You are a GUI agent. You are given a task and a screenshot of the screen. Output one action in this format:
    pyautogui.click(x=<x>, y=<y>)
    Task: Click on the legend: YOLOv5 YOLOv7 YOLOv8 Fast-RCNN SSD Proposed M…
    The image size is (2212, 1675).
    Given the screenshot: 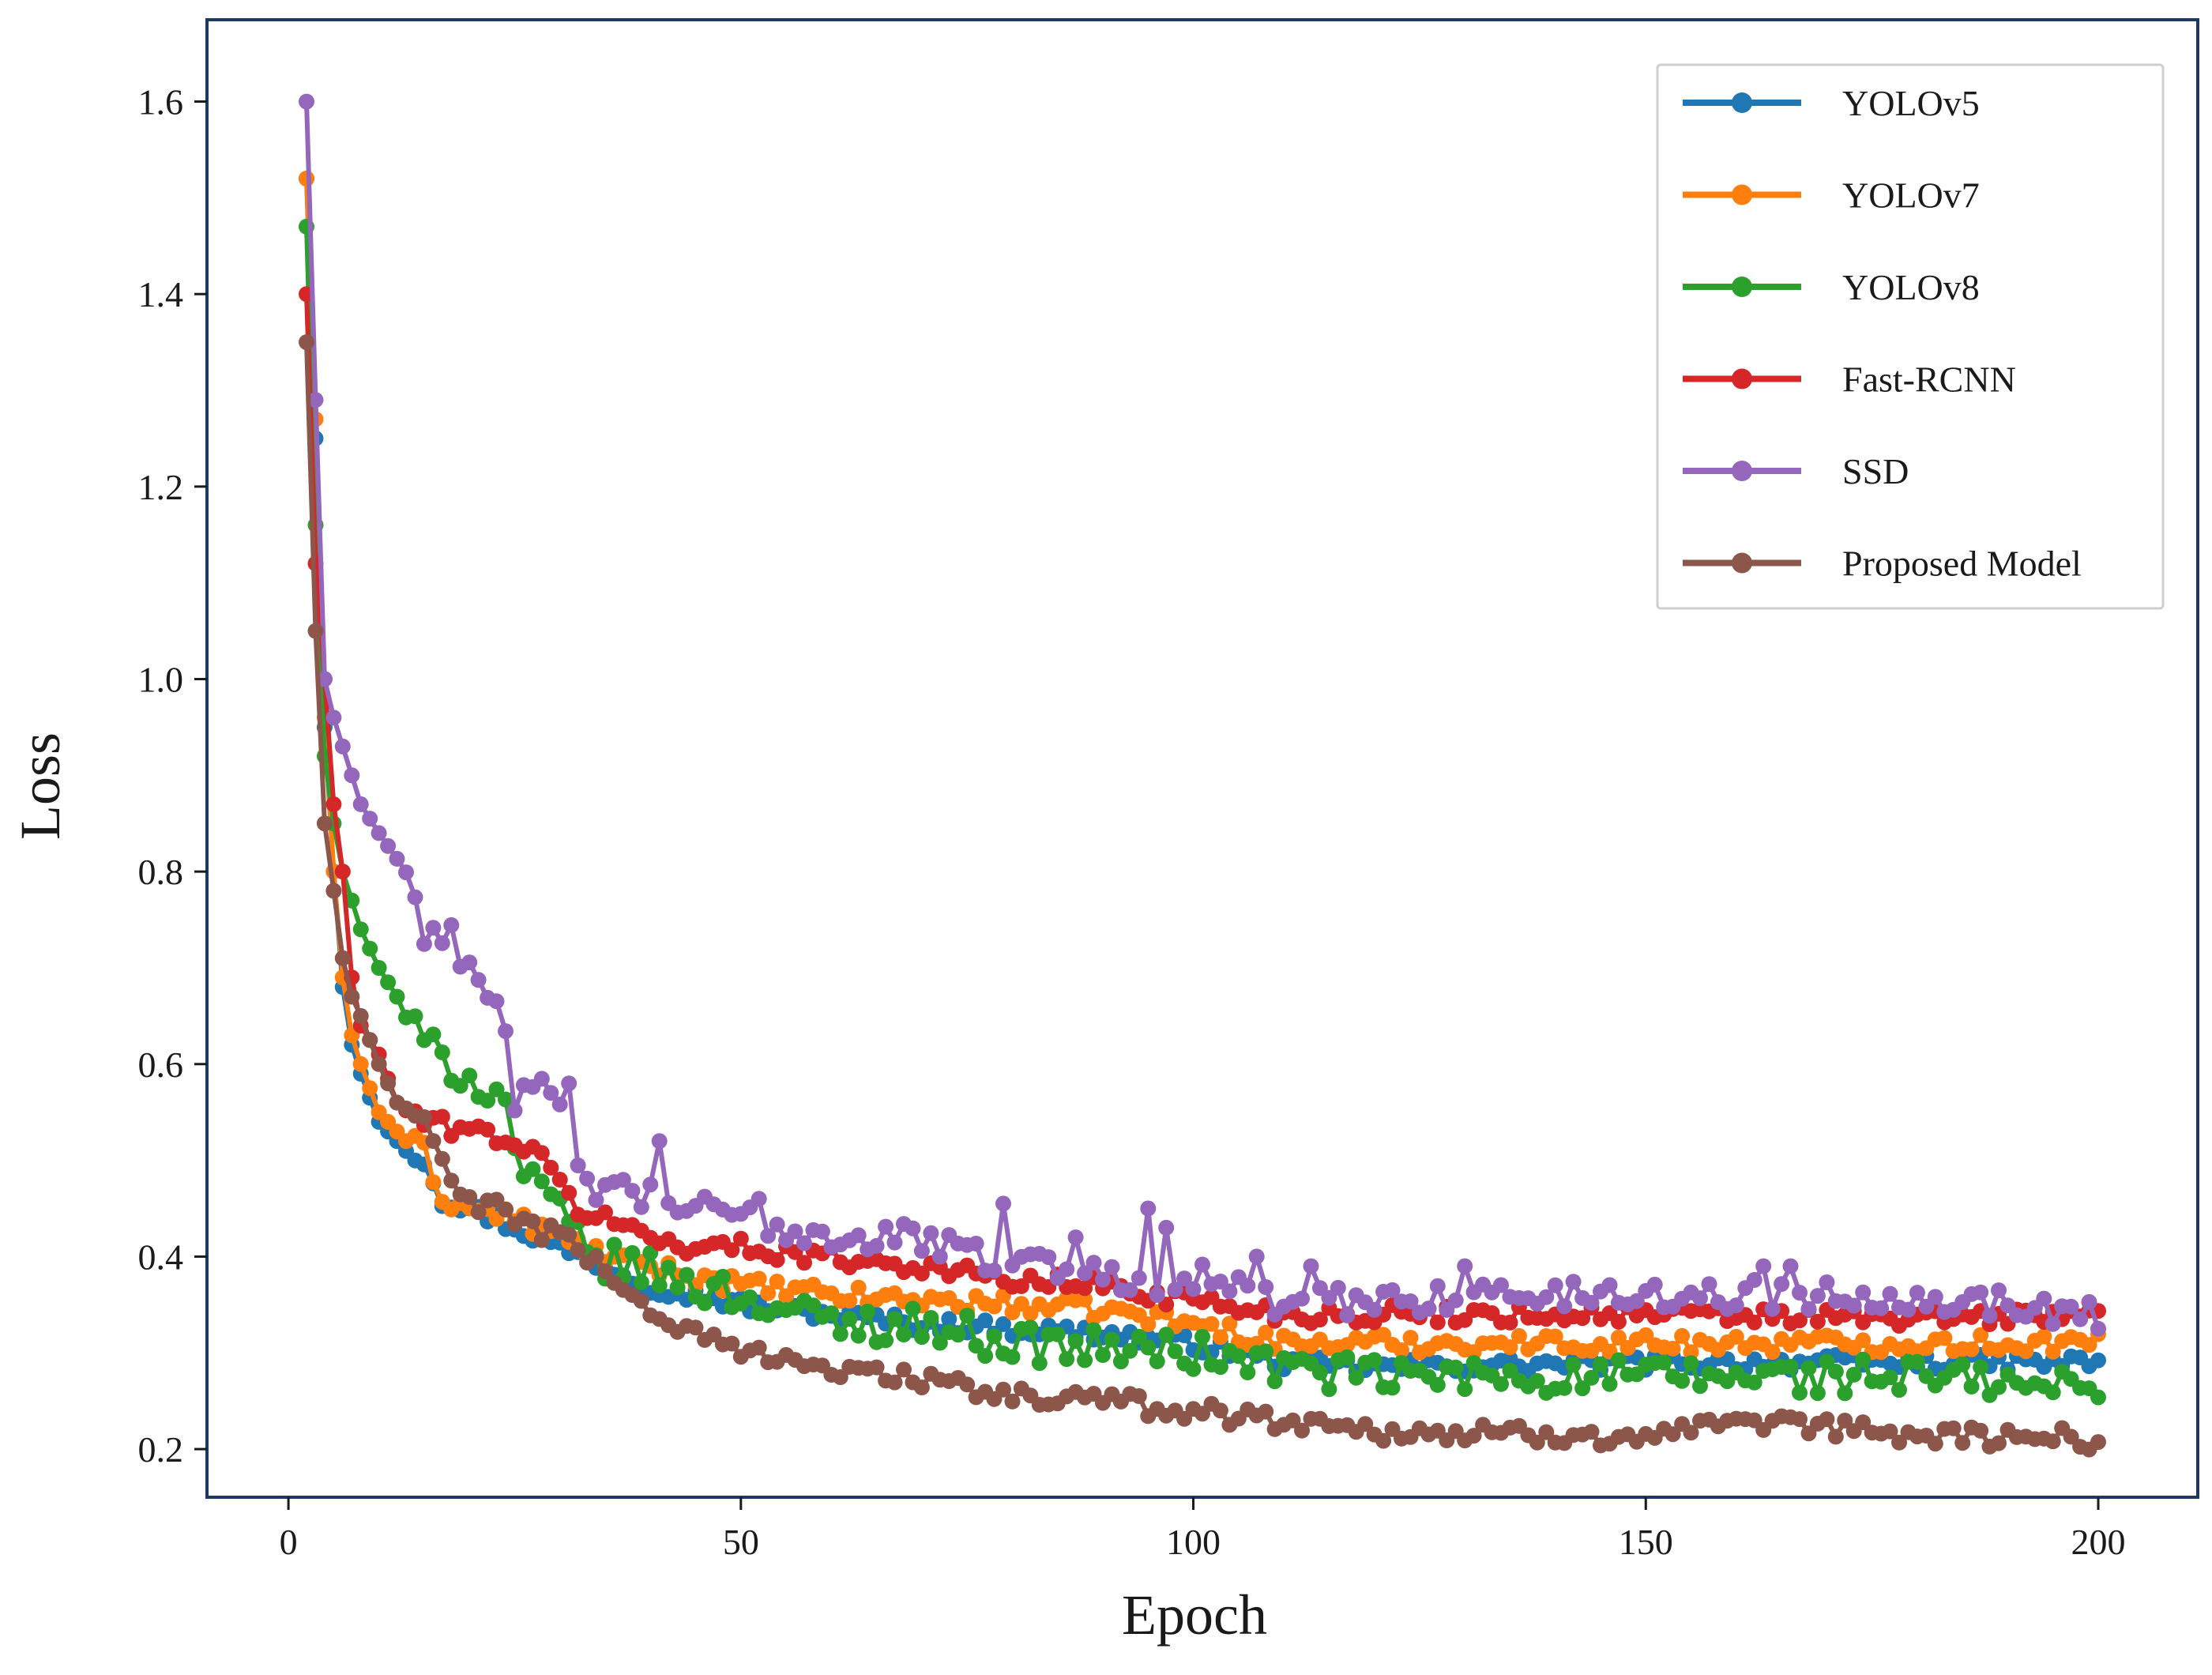 What is the action you would take?
    pyautogui.click(x=1911, y=336)
    